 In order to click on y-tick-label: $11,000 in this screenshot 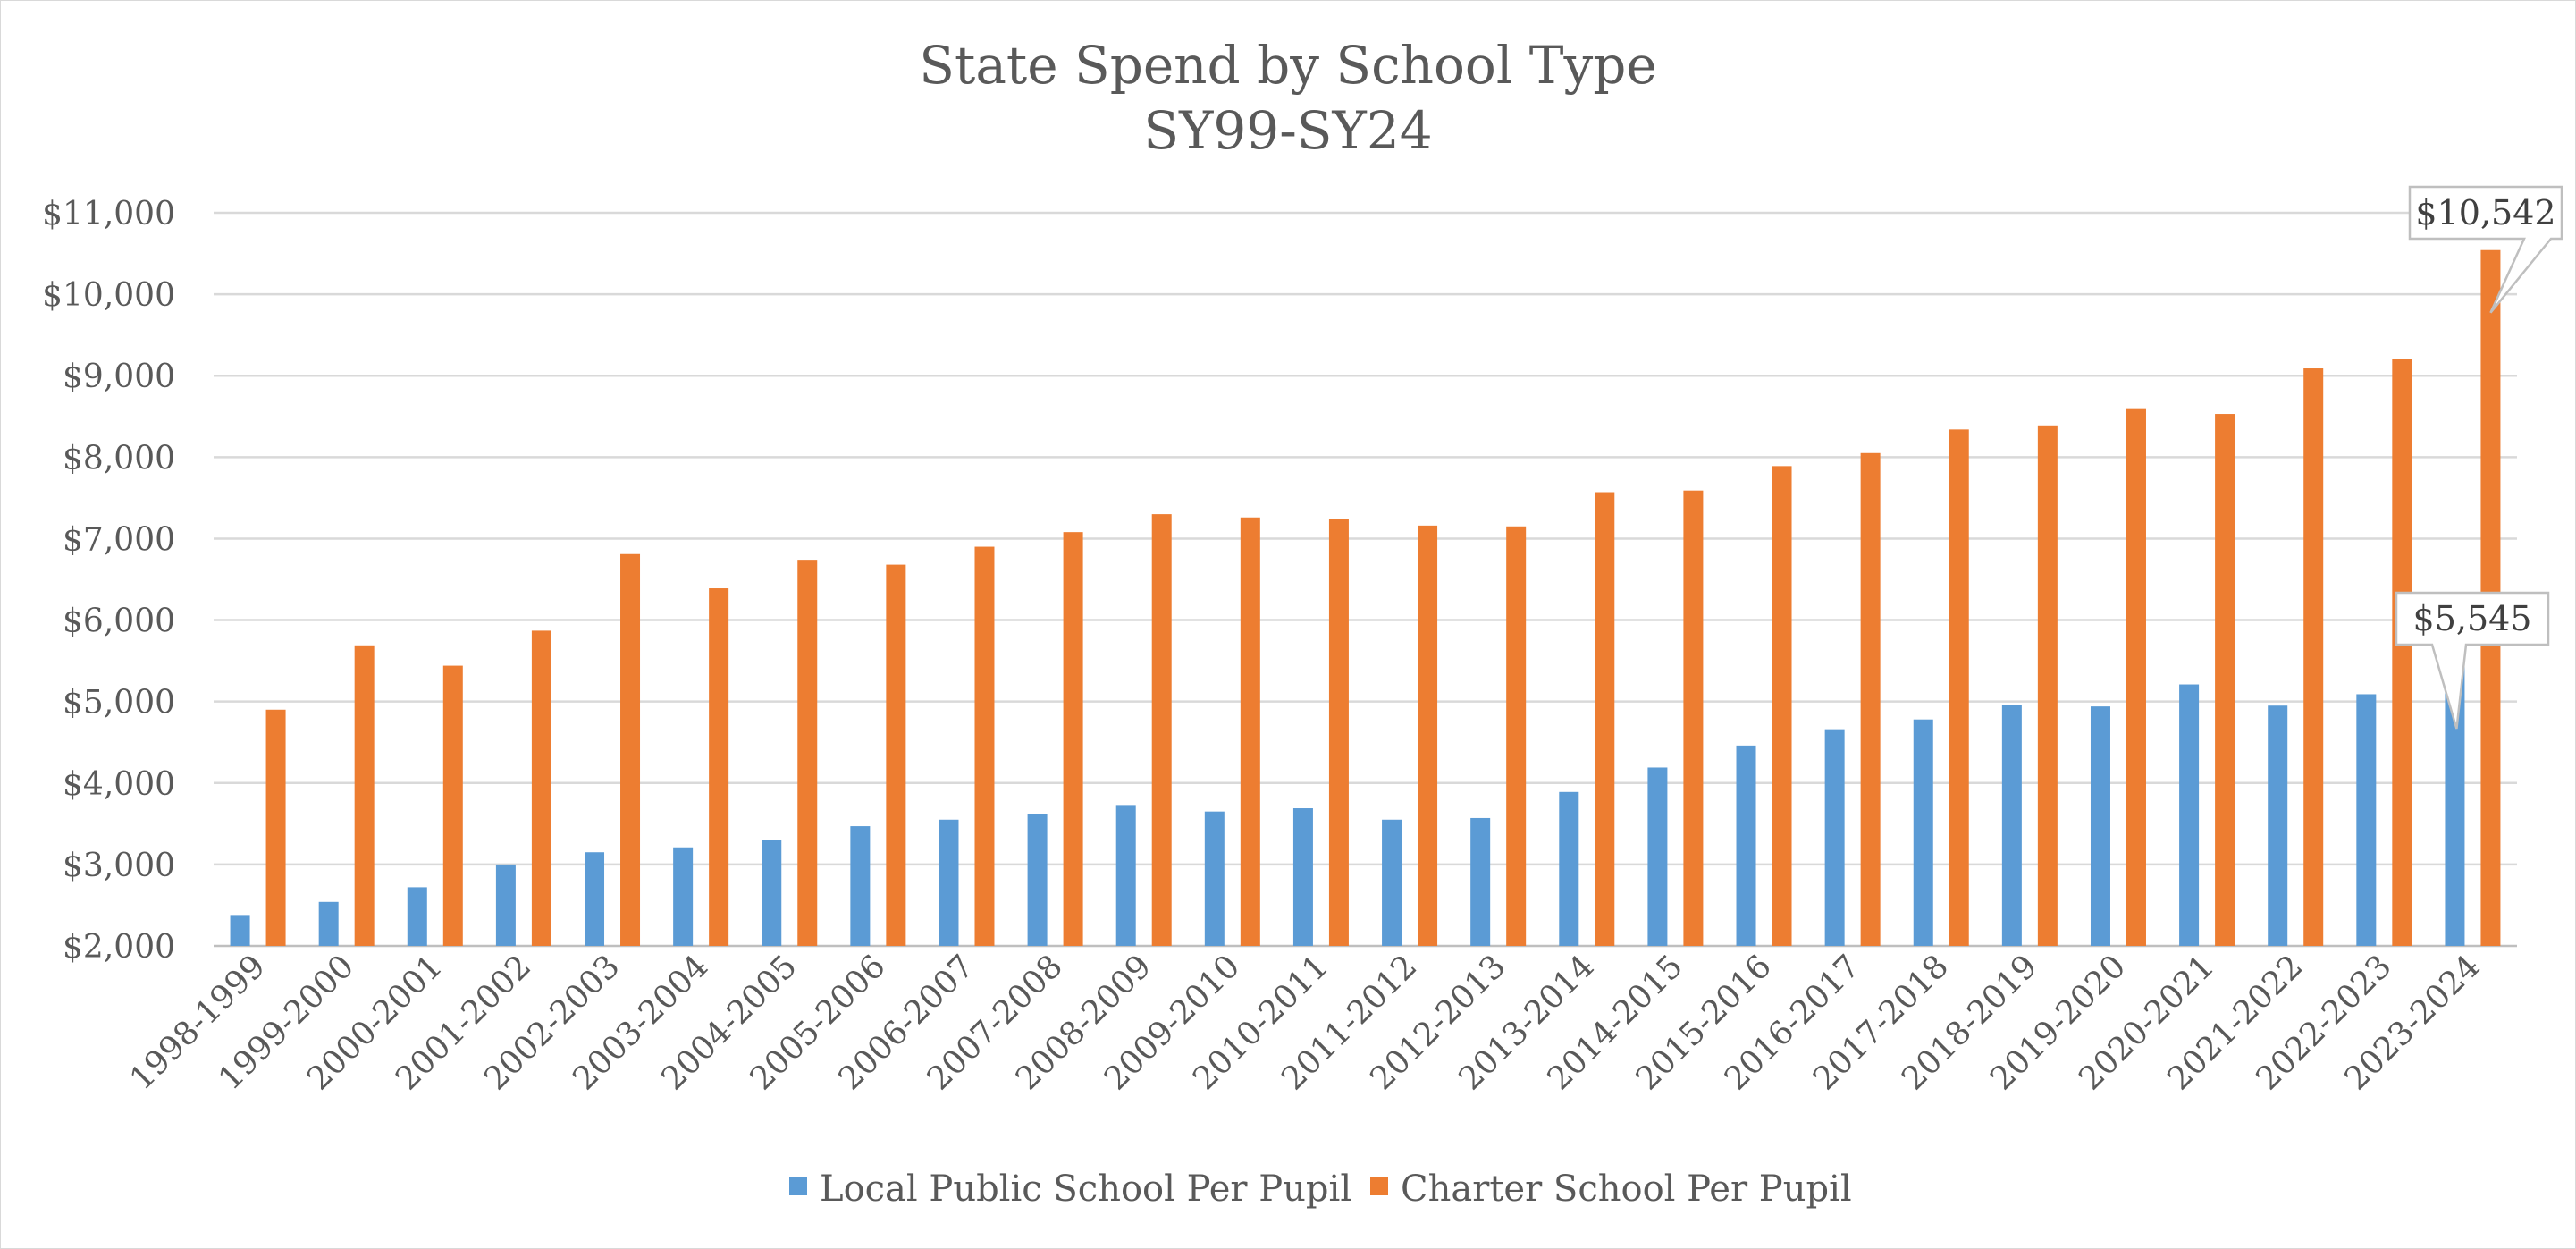, I will do `click(109, 214)`.